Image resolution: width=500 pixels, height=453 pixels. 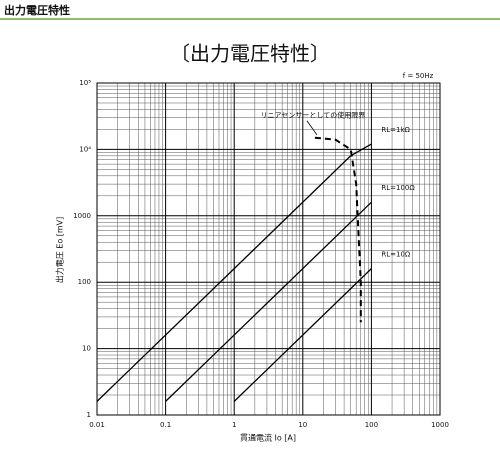 I want to click on x-tick-label: 10, so click(x=302, y=425).